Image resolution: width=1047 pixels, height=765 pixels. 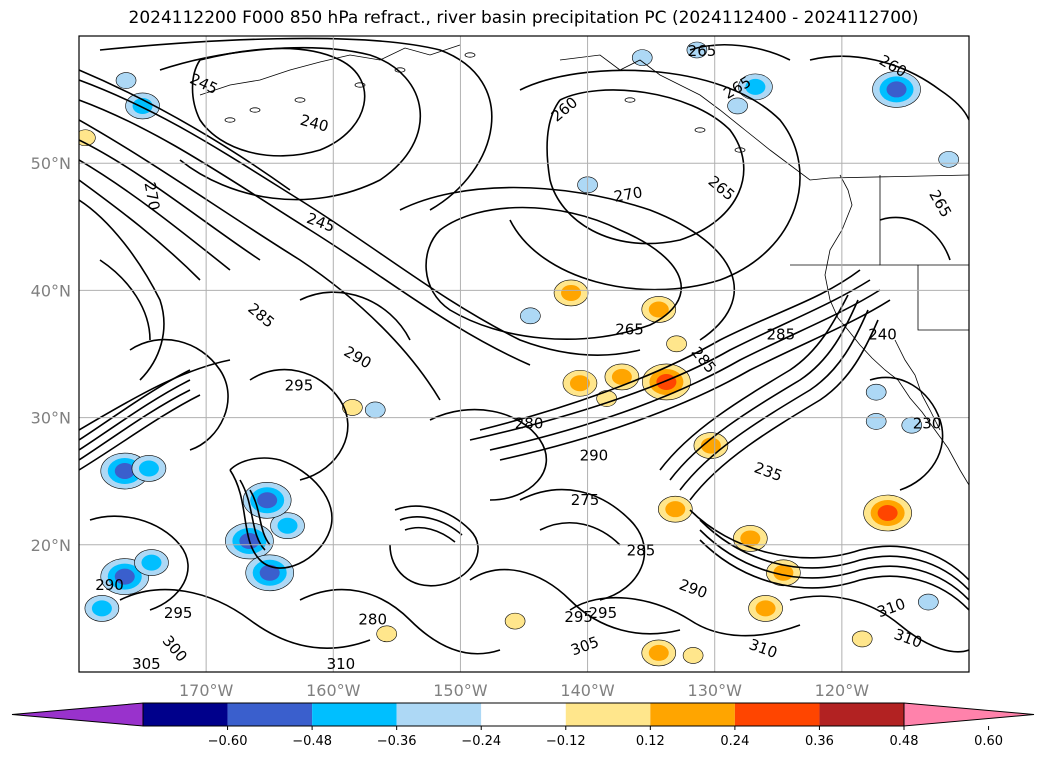 What do you see at coordinates (228, 741) in the screenshot?
I see `colorbar-tick-label: −0.60` at bounding box center [228, 741].